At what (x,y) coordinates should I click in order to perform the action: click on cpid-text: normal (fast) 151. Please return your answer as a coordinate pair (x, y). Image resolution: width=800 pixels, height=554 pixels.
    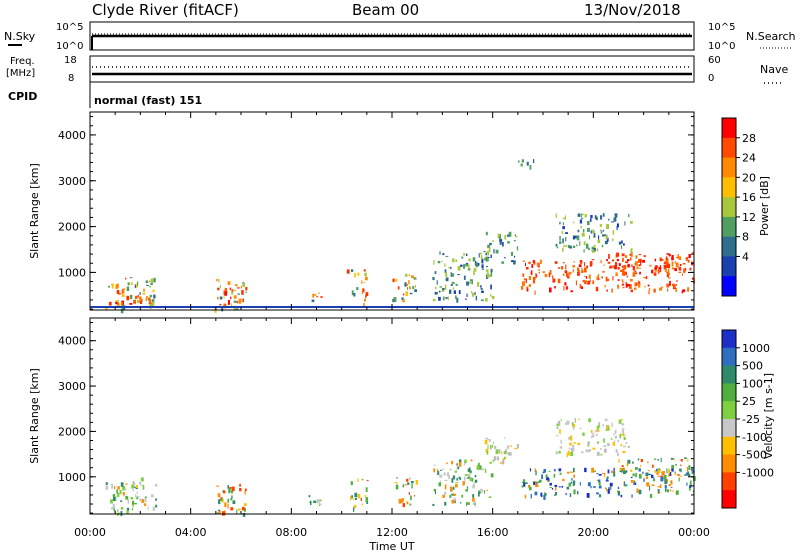
    Looking at the image, I should click on (148, 100).